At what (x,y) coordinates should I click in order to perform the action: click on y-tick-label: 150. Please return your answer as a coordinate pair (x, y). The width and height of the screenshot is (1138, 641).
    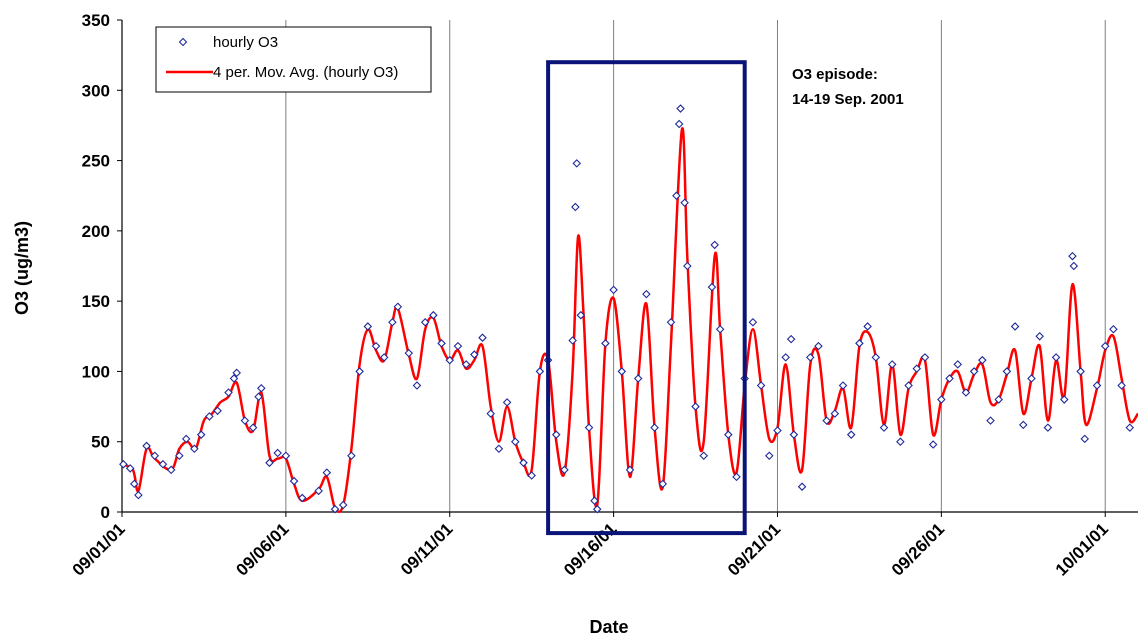
    Looking at the image, I should click on (96, 301).